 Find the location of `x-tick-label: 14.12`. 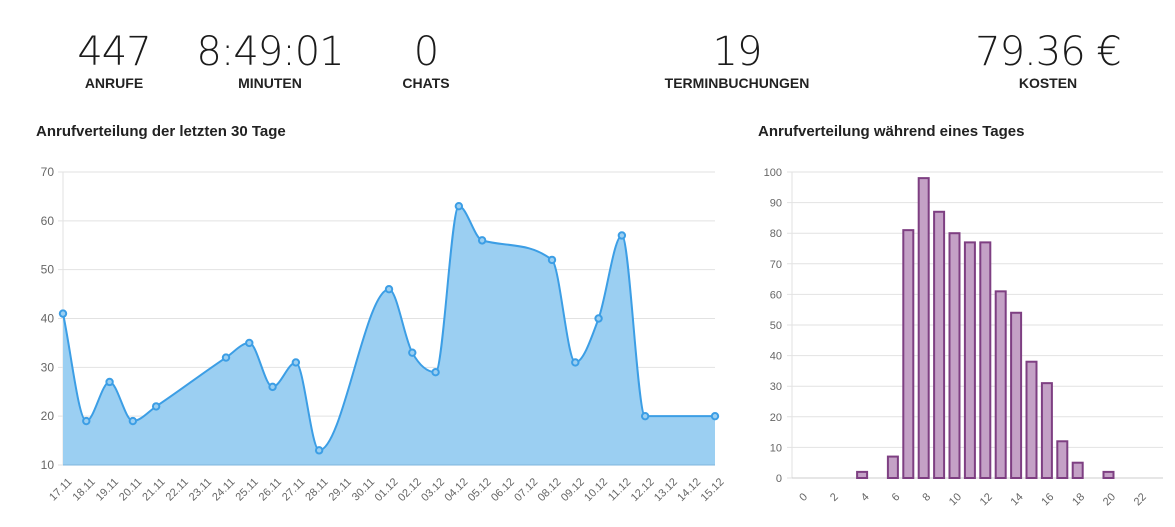

x-tick-label: 14.12 is located at coordinates (689, 490).